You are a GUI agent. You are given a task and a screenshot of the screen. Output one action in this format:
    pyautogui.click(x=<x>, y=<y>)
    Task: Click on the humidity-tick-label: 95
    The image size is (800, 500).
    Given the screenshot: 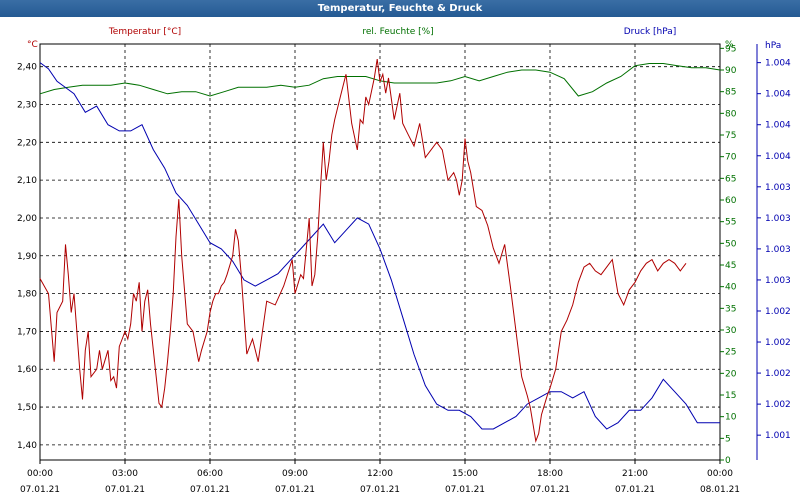 What is the action you would take?
    pyautogui.click(x=730, y=49)
    